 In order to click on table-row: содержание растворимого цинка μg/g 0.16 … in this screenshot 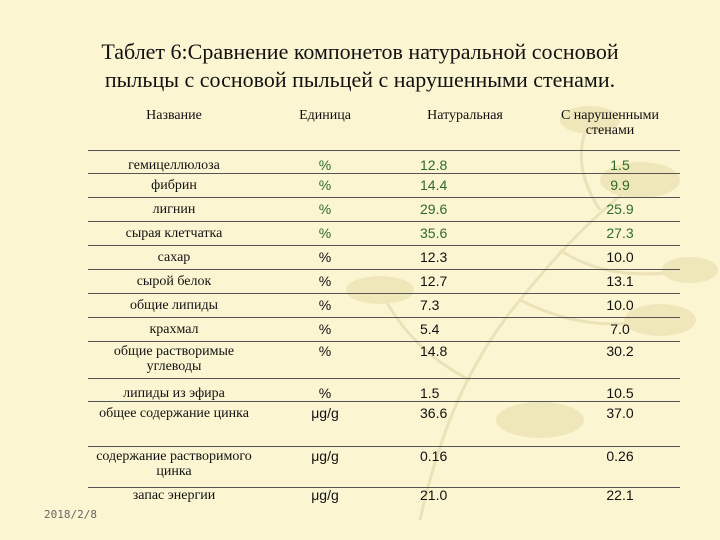, I will do `click(384, 467)`.